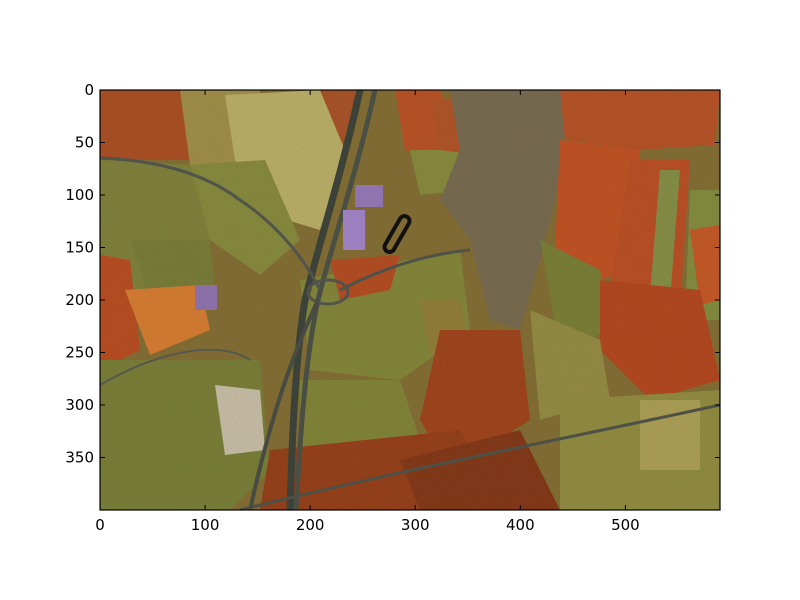 This screenshot has width=800, height=600. I want to click on x-tick-label: 300, so click(415, 525).